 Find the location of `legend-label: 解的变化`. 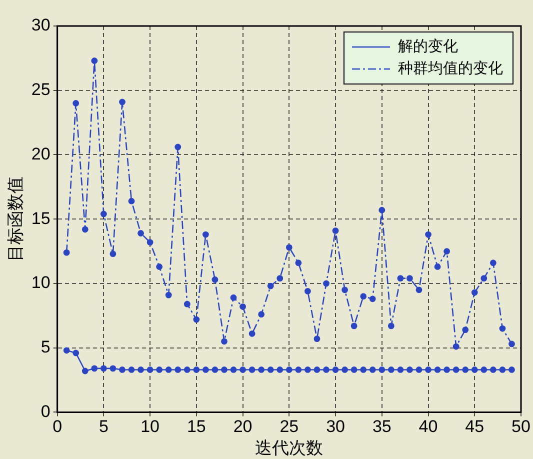

legend-label: 解的变化 is located at coordinates (428, 47).